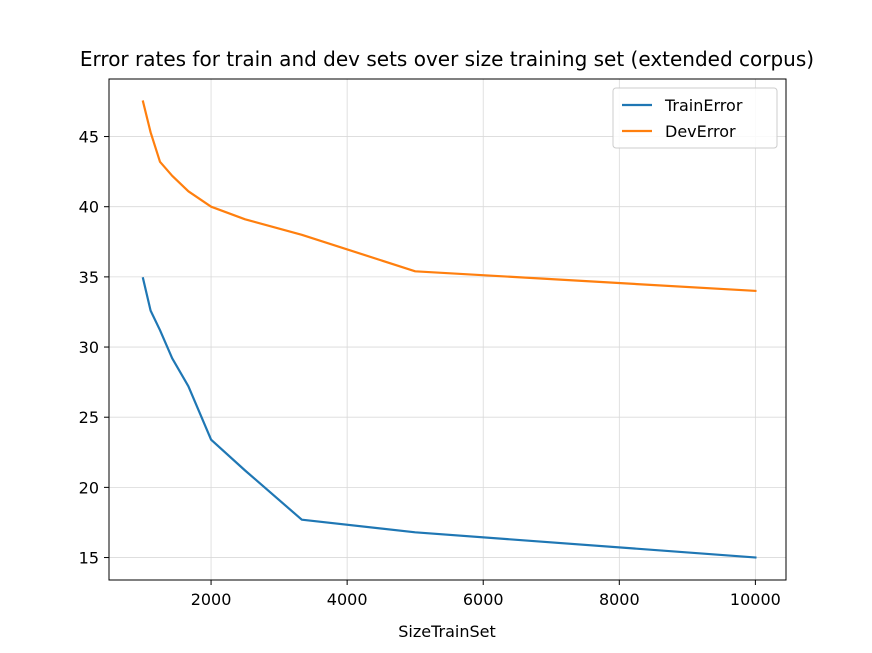 This screenshot has width=872, height=653. Describe the element at coordinates (89, 417) in the screenshot. I see `y-tick-label: 25` at that location.